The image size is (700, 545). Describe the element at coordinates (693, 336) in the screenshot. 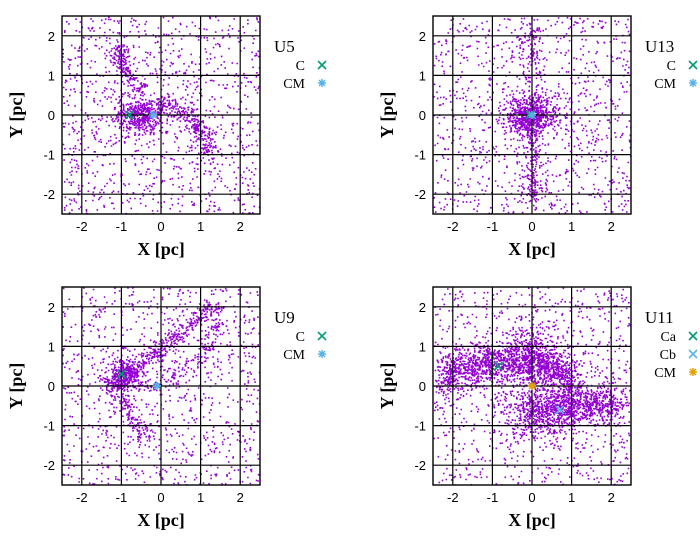

I see `legend-marker-ca` at that location.